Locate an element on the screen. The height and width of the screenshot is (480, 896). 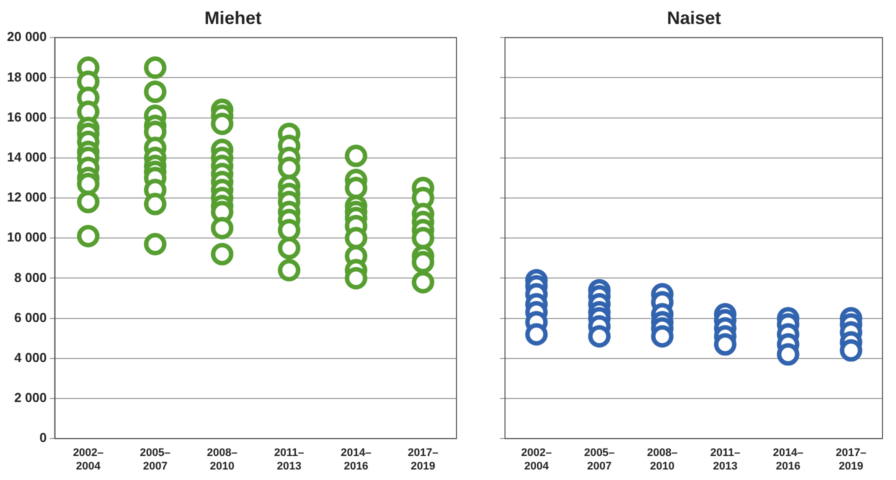
y-tick-label: 16 000 is located at coordinates (26, 116).